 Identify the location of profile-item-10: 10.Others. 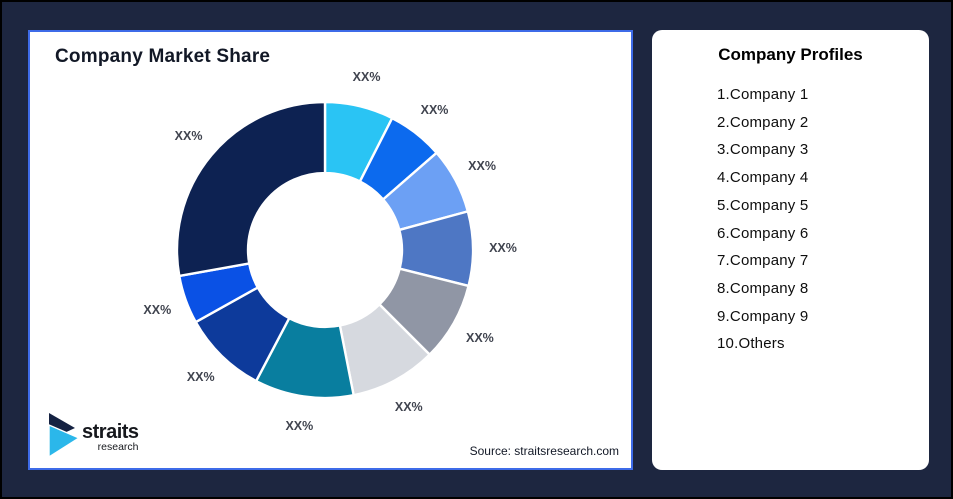
(751, 344).